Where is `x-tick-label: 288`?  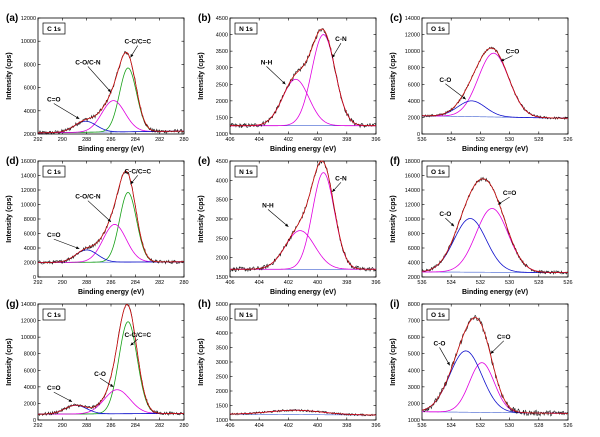
x-tick-label: 288 is located at coordinates (86, 426).